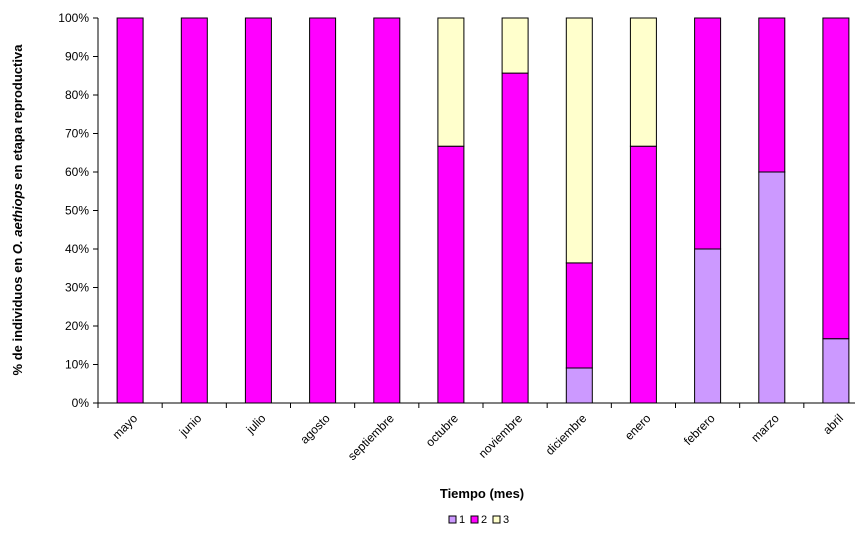  I want to click on y-tick-label: 80%, so click(77, 95).